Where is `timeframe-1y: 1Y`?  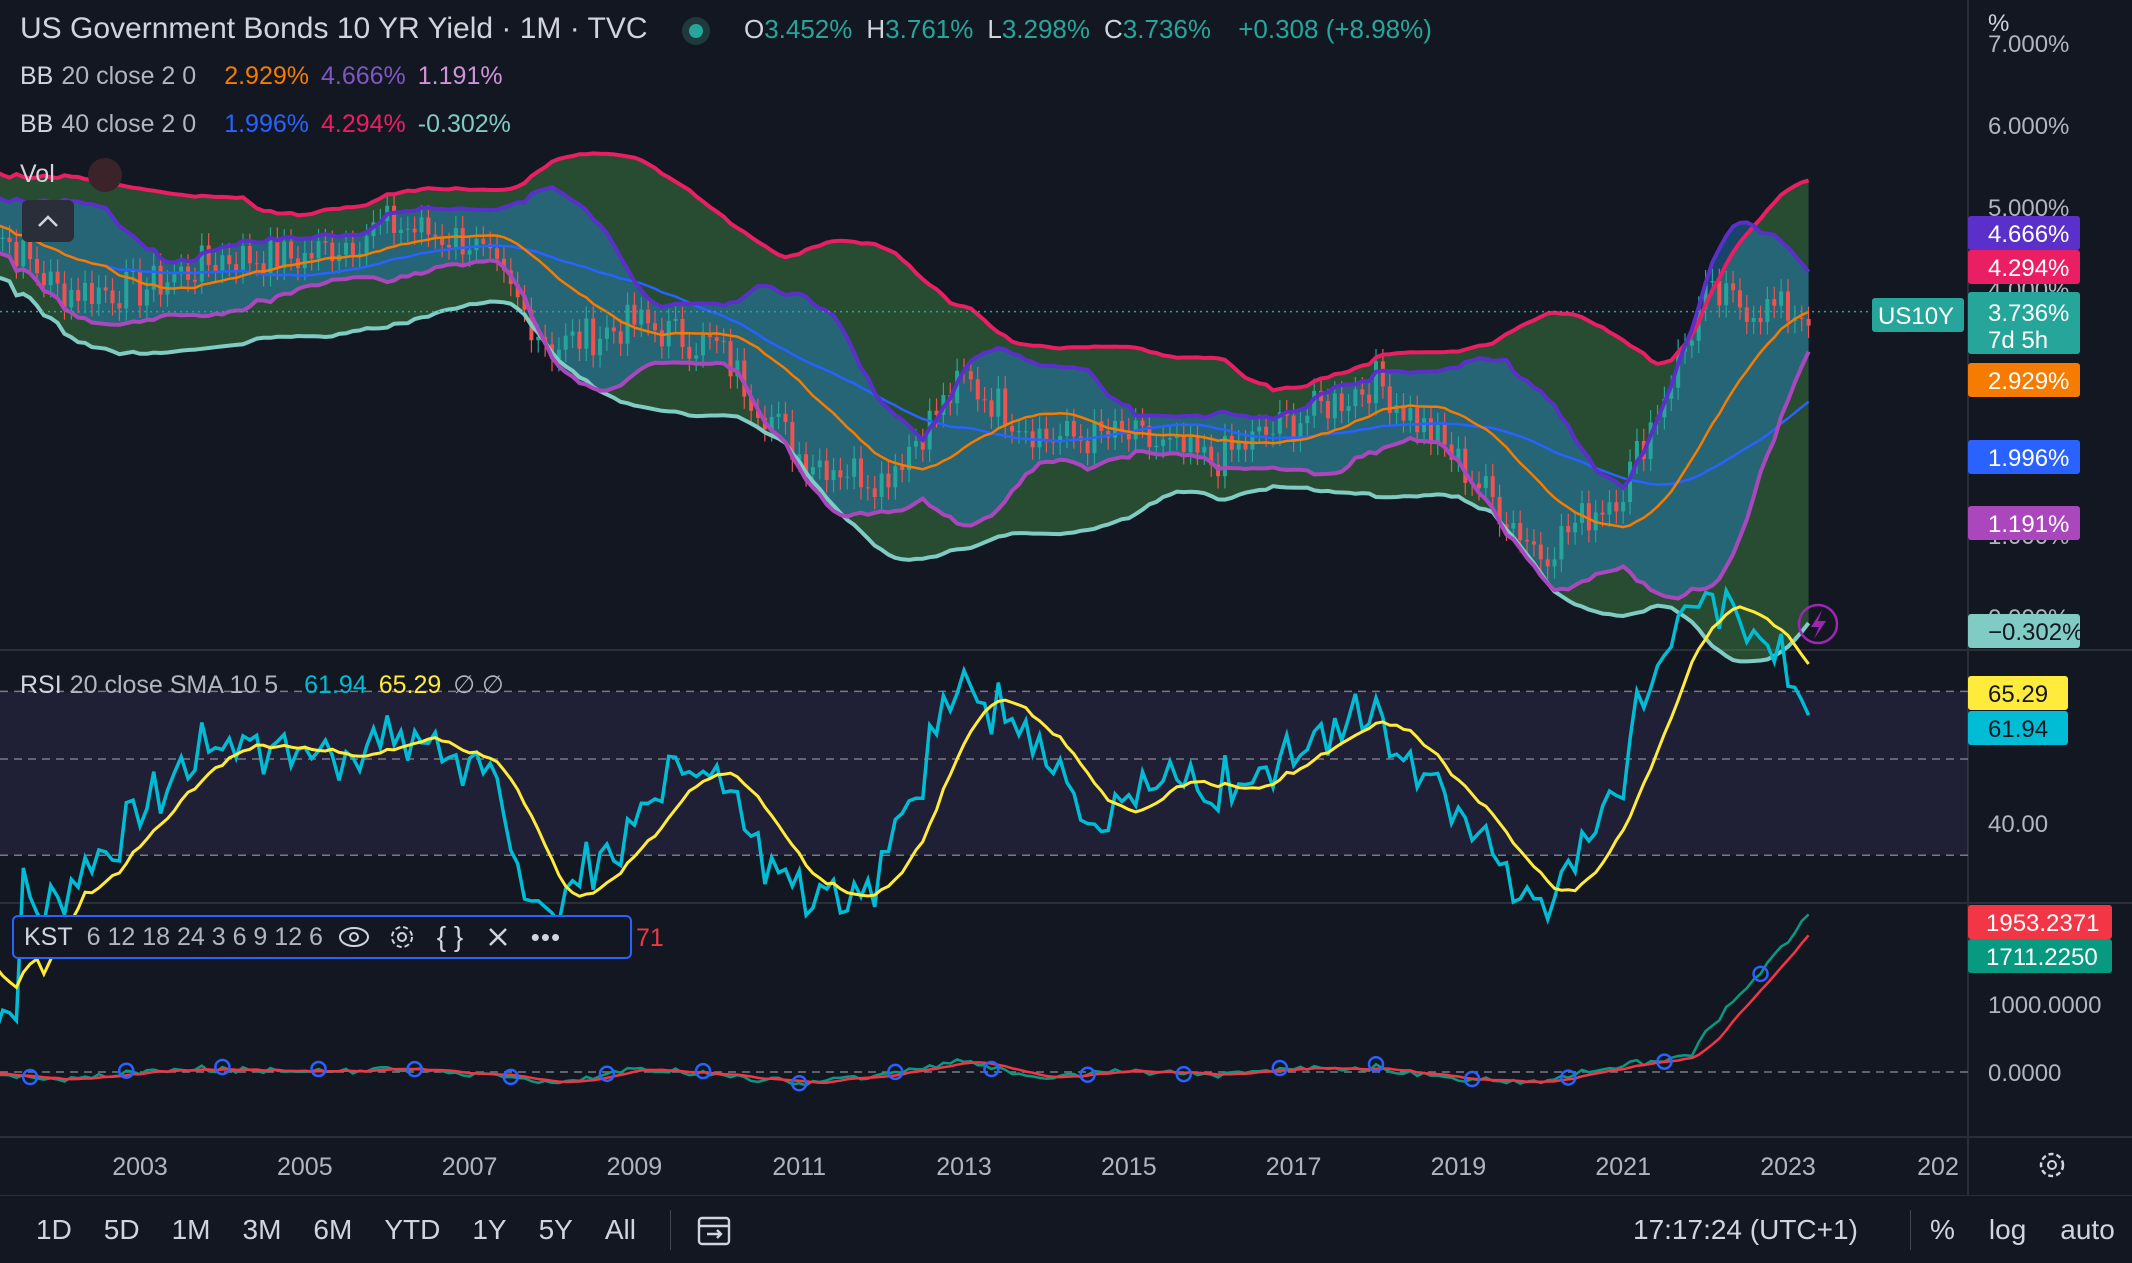 timeframe-1y: 1Y is located at coordinates (489, 1229).